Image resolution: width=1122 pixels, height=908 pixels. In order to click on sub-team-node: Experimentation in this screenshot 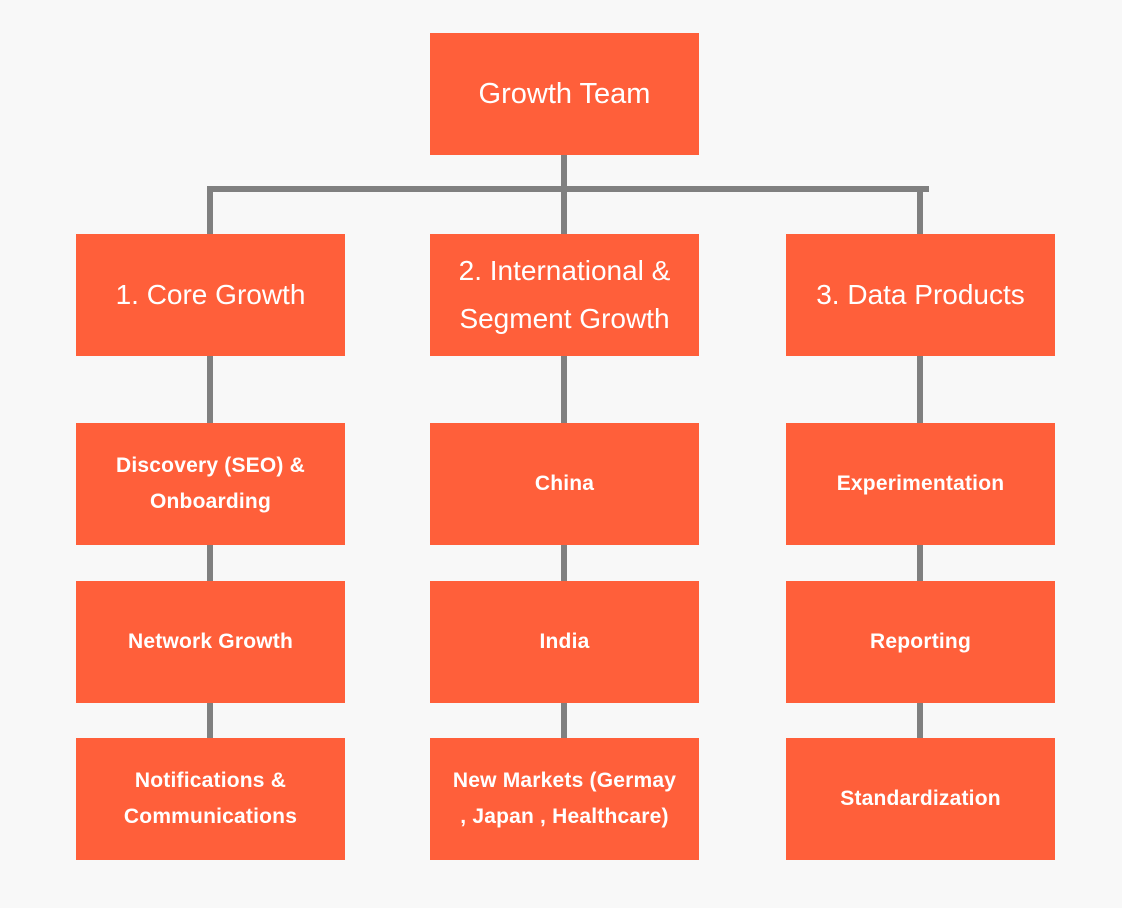, I will do `click(920, 484)`.